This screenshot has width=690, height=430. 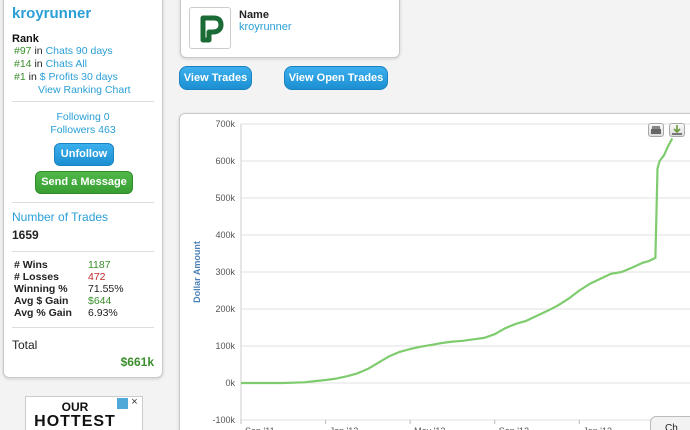 I want to click on rank-category-link: $ Profits 30 days, so click(x=78, y=77).